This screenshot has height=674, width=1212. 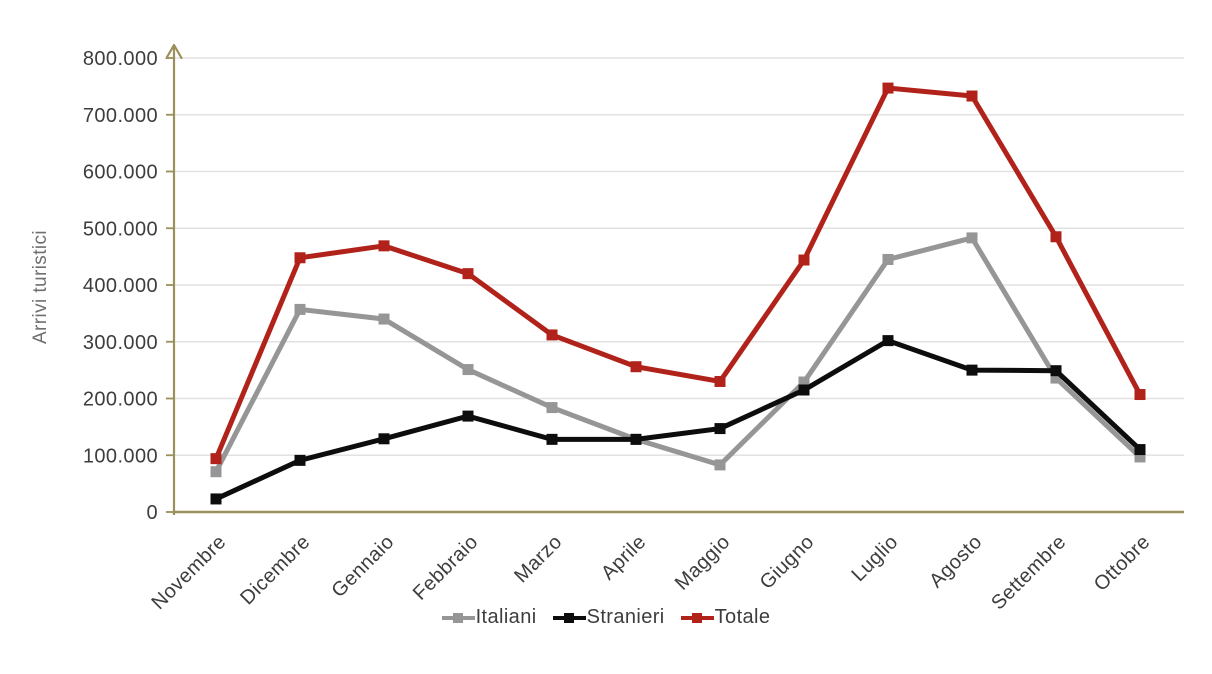 What do you see at coordinates (174, 51) in the screenshot?
I see `y-axis-arrow-icon` at bounding box center [174, 51].